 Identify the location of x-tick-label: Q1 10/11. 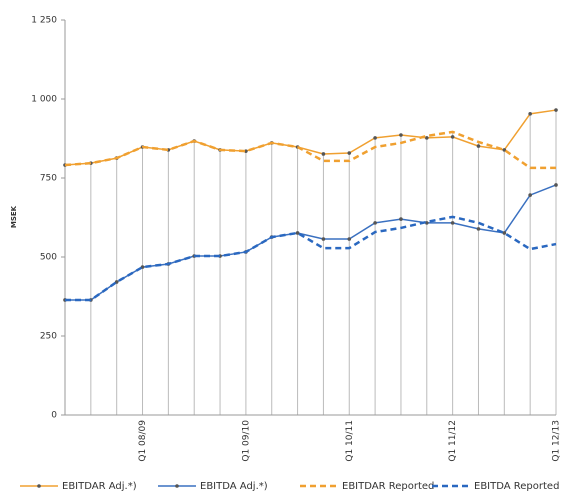
(350, 441).